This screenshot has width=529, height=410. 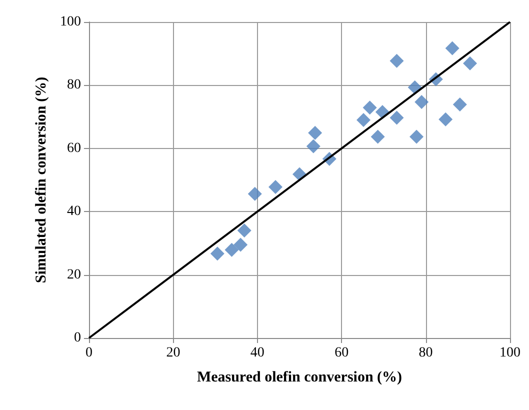 What do you see at coordinates (173, 353) in the screenshot?
I see `x-tick-label: 20` at bounding box center [173, 353].